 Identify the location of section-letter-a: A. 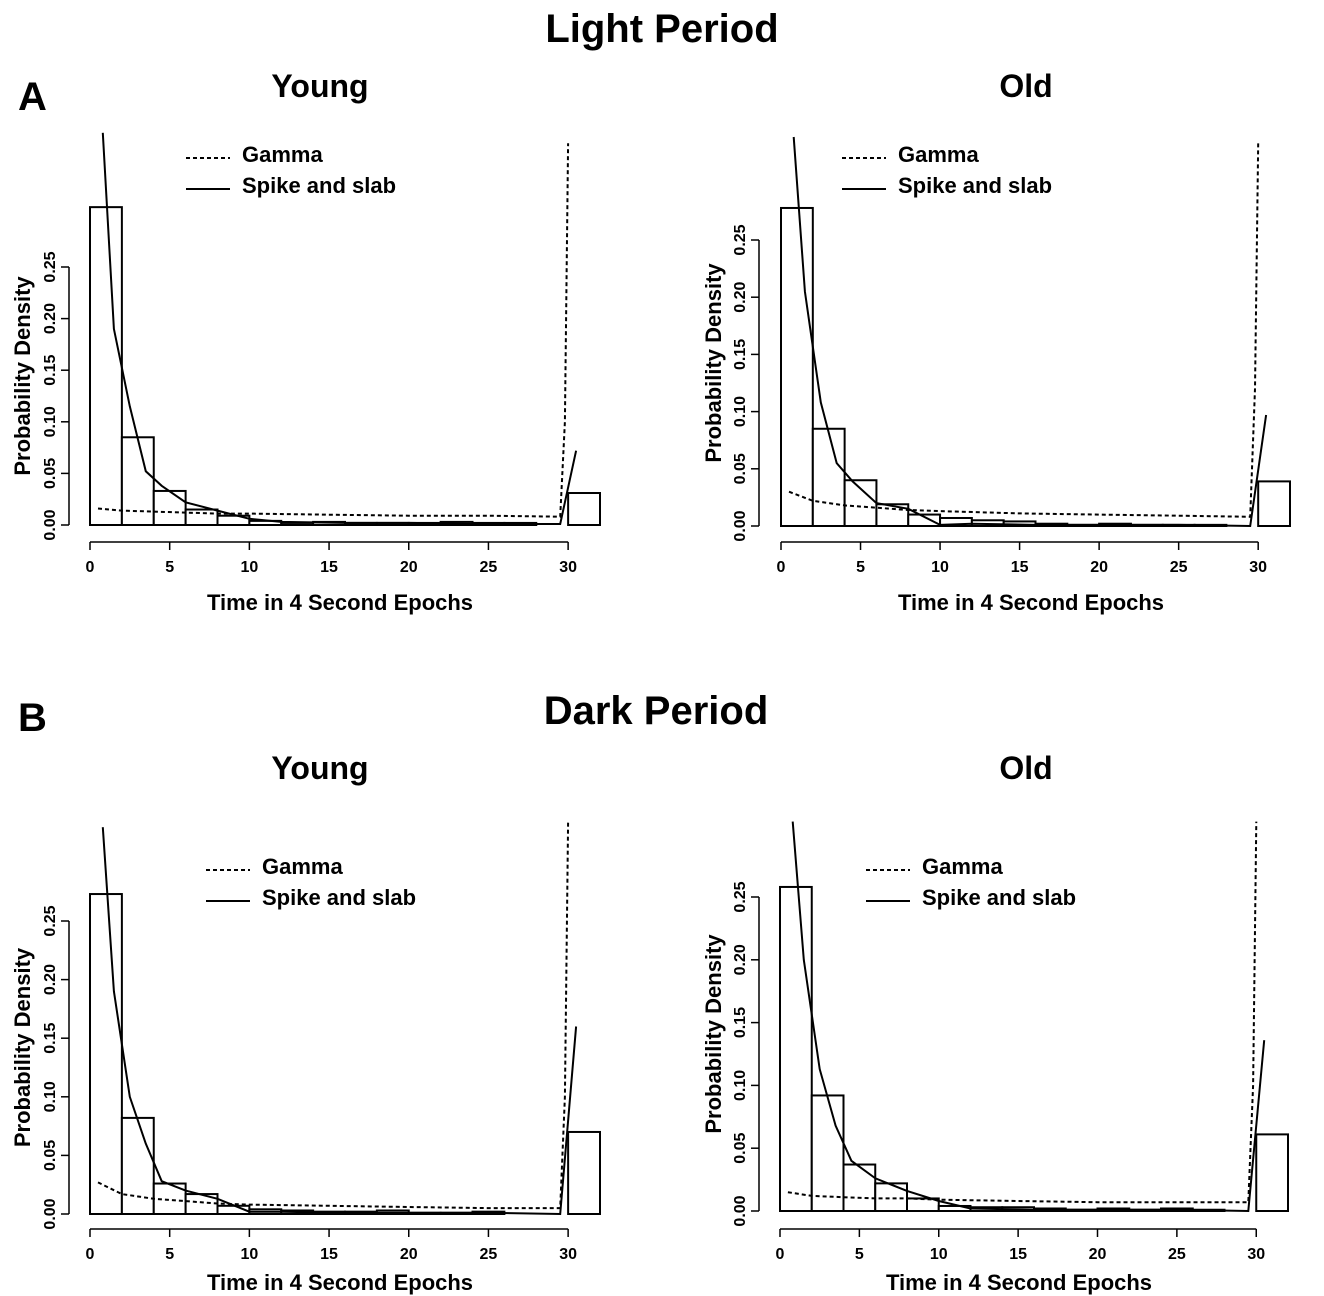
(32, 97).